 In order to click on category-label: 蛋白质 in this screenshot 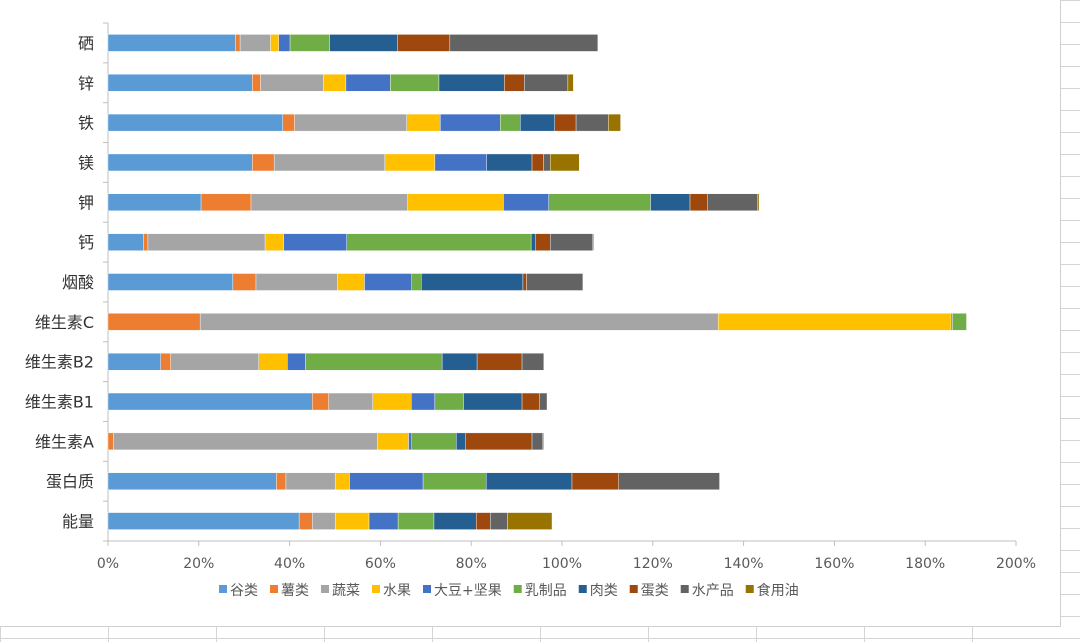, I will do `click(70, 481)`.